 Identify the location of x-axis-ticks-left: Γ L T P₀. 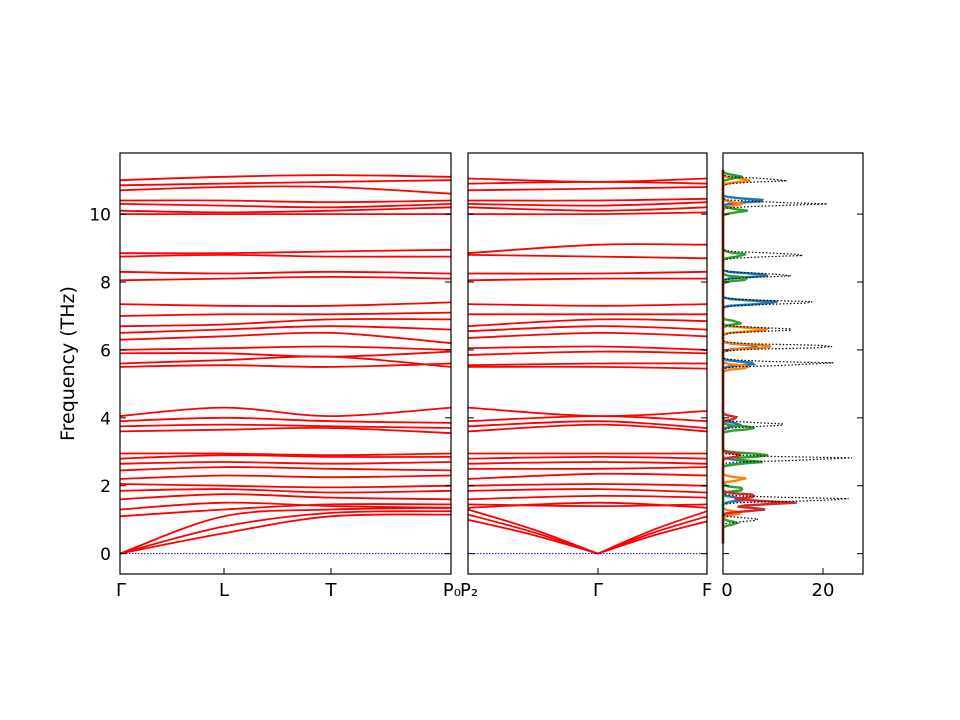
(288, 584).